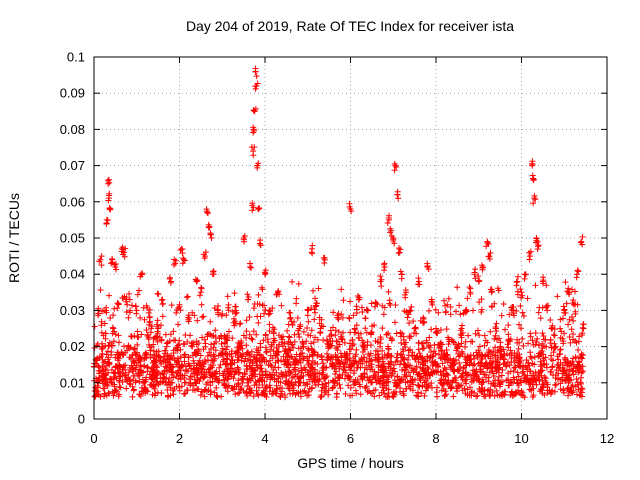  Describe the element at coordinates (350, 463) in the screenshot. I see `x-axis-label: GPS time / hours` at that location.